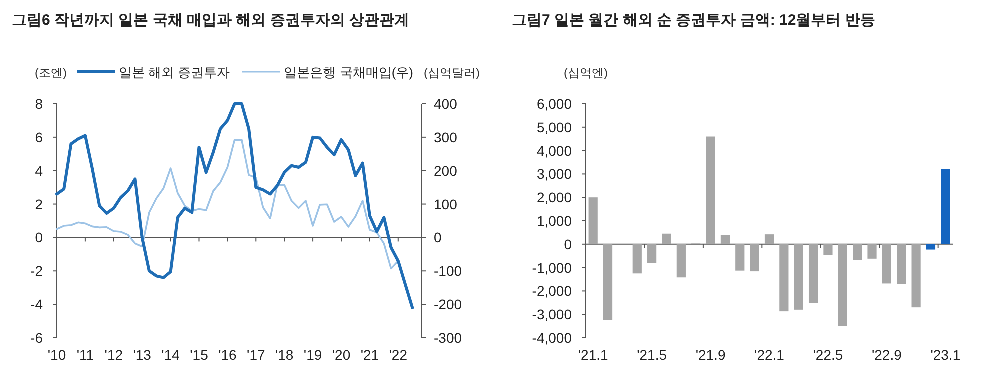 This screenshot has height=378, width=991. I want to click on y-tick-label: -4, so click(37, 304).